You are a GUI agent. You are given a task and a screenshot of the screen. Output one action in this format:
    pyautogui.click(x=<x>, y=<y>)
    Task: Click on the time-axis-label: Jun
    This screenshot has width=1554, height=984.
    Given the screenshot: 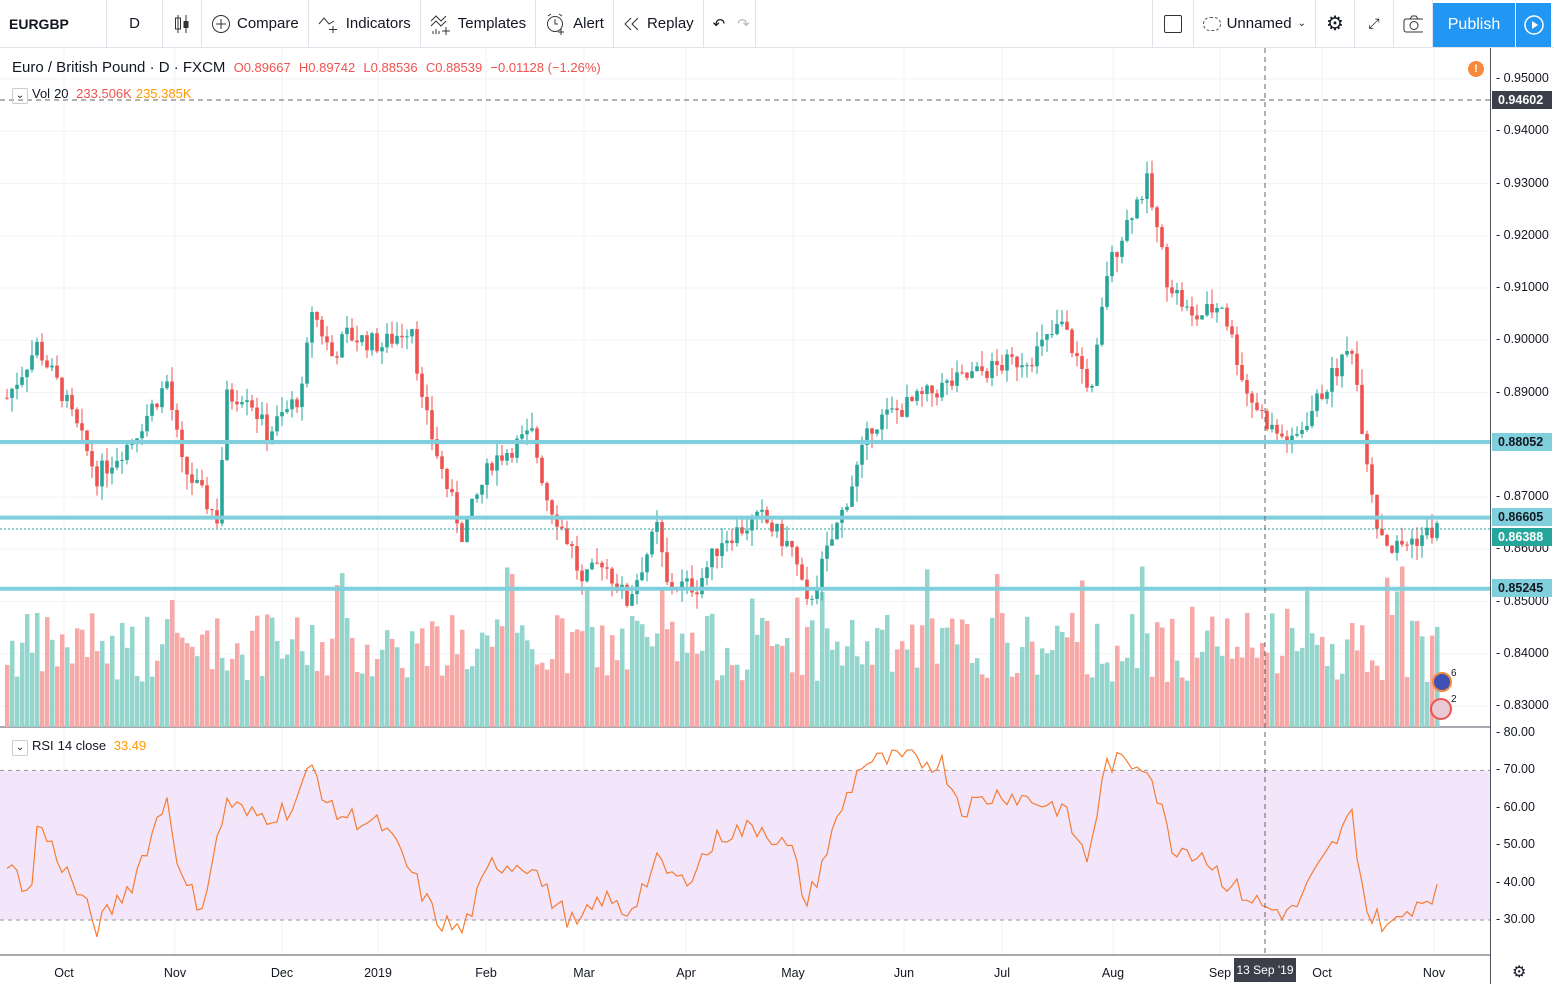 What is the action you would take?
    pyautogui.click(x=904, y=973)
    